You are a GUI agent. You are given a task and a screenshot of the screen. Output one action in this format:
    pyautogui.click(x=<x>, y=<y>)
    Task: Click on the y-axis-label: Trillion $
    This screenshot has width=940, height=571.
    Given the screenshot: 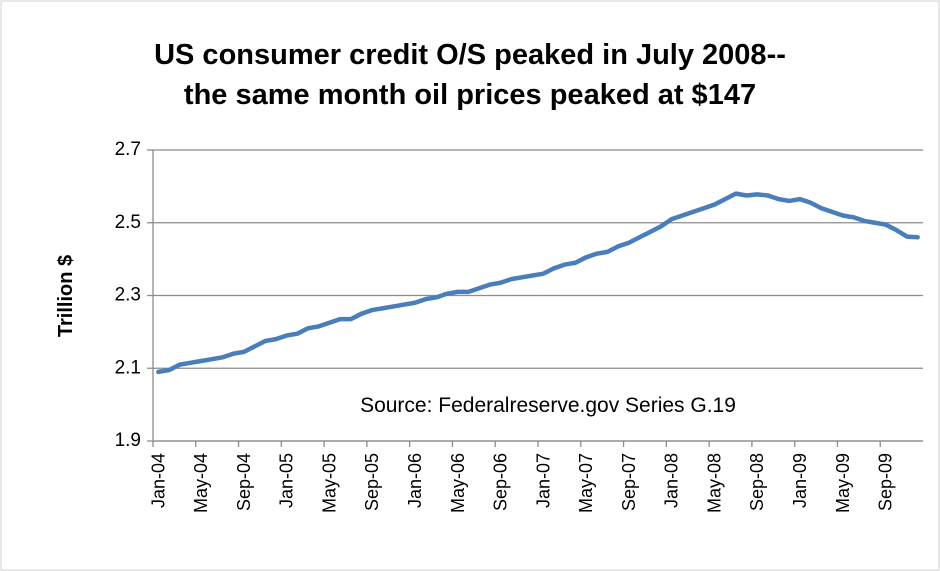 What is the action you would take?
    pyautogui.click(x=66, y=296)
    